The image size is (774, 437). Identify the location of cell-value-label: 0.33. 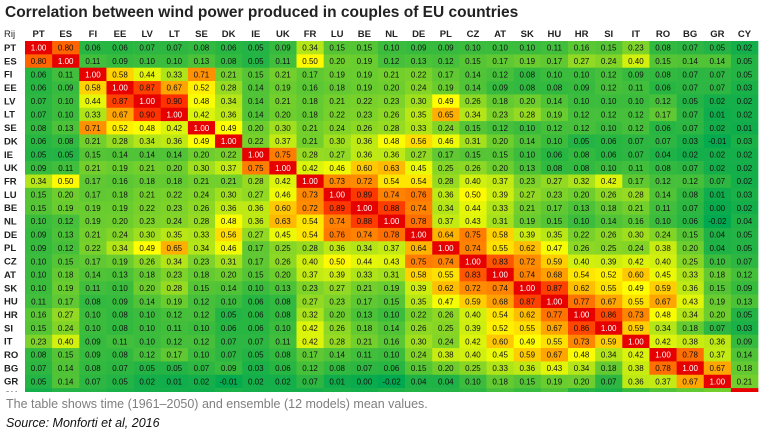
(202, 235).